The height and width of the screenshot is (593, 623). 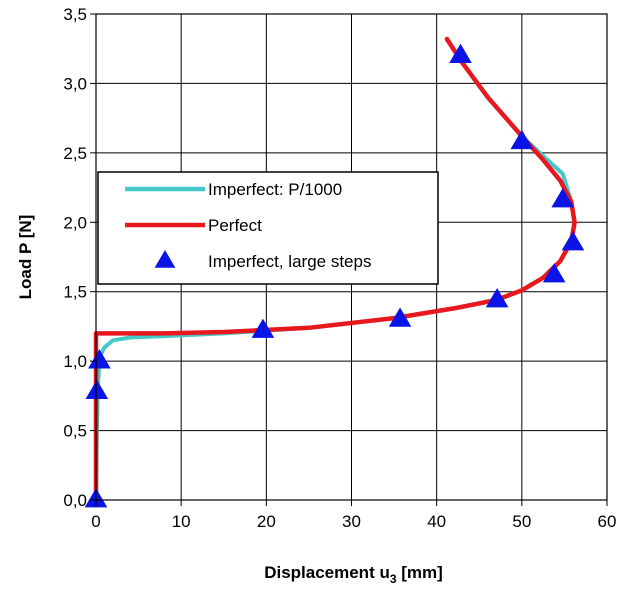 What do you see at coordinates (25, 257) in the screenshot?
I see `y-axis-title: Load P [N]` at bounding box center [25, 257].